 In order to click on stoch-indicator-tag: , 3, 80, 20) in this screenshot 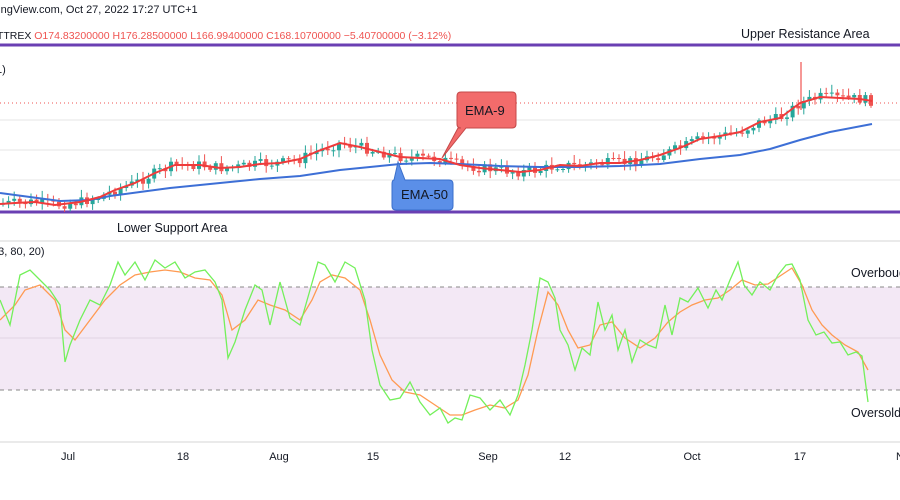, I will do `click(22, 252)`.